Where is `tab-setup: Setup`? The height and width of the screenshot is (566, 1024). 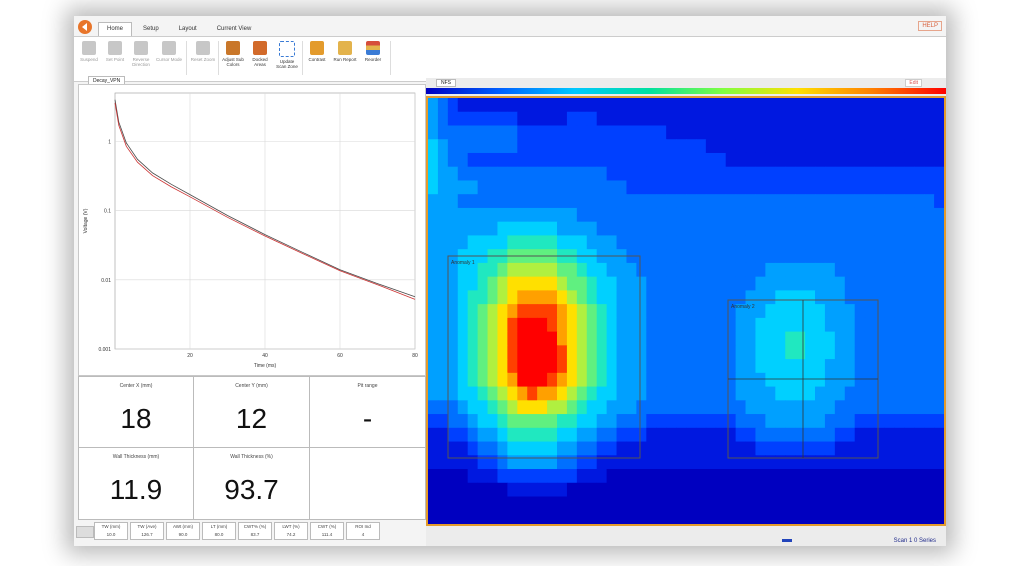 tab-setup: Setup is located at coordinates (151, 29).